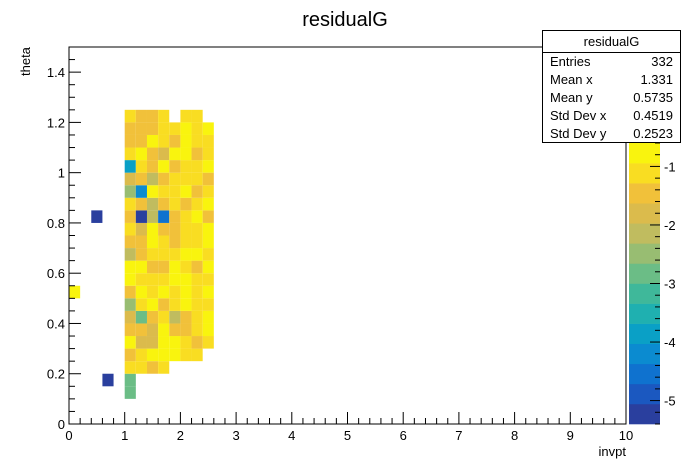 Image resolution: width=696 pixels, height=472 pixels. What do you see at coordinates (578, 115) in the screenshot?
I see `stats-key: Std Dev x` at bounding box center [578, 115].